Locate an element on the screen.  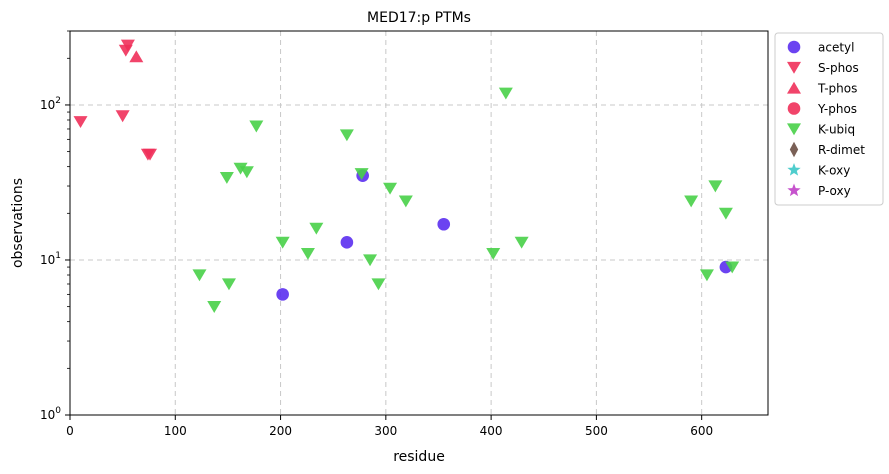
legend-marker-r-dimet is located at coordinates (794, 149).